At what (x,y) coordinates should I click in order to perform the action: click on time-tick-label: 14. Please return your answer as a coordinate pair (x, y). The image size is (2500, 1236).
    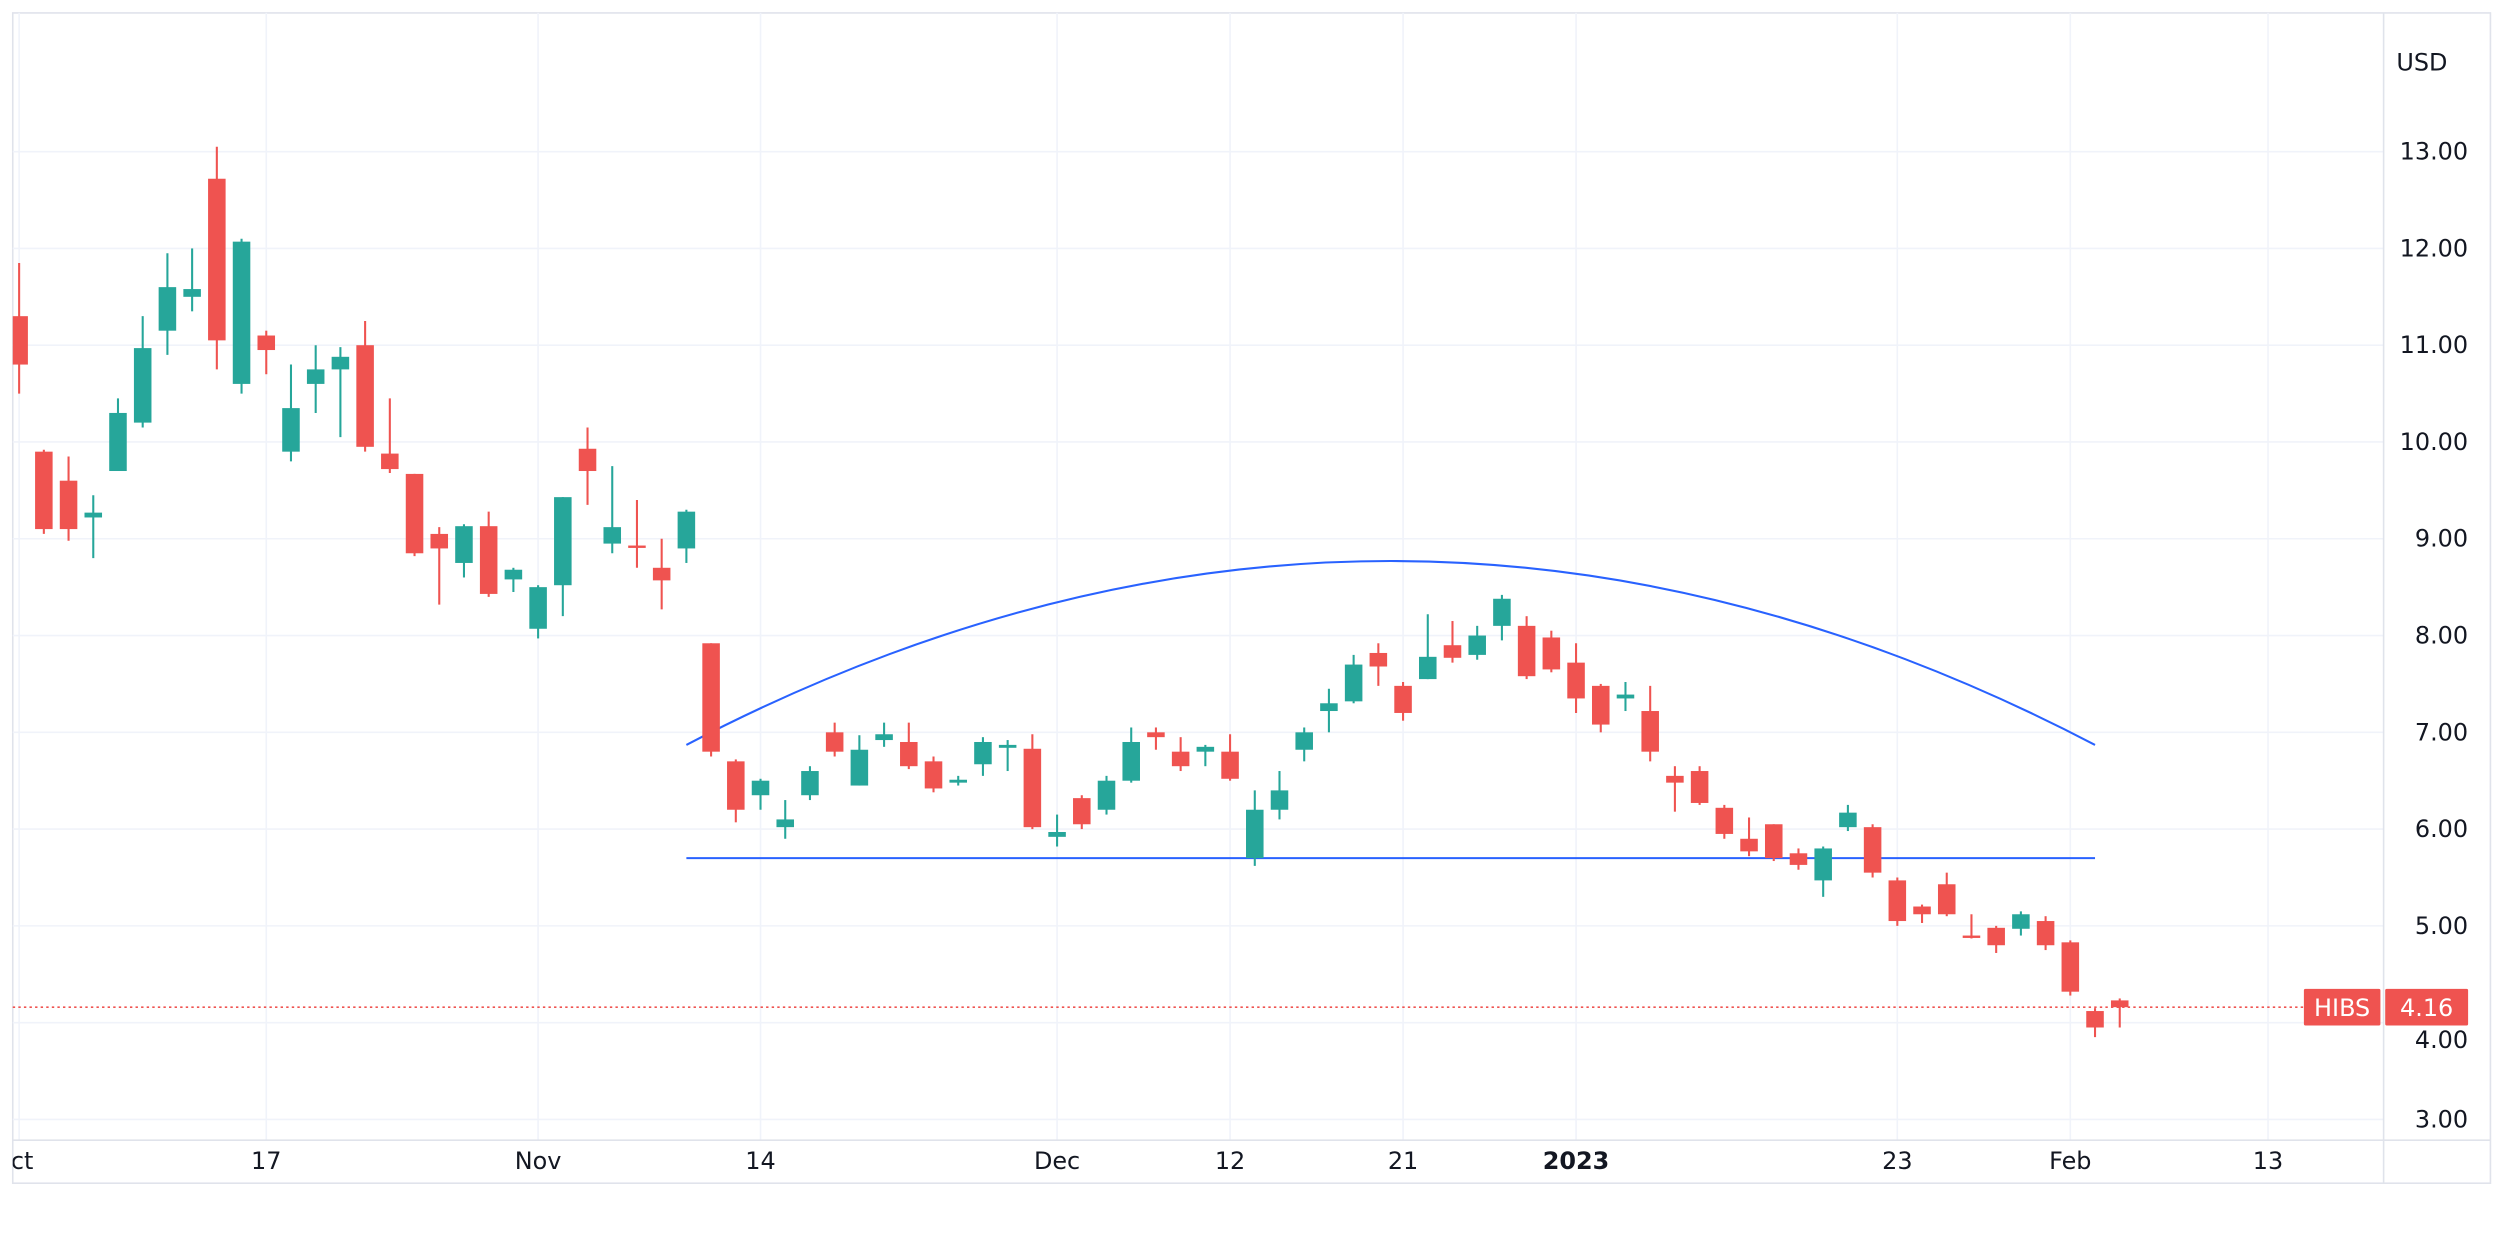
    Looking at the image, I should click on (760, 1161).